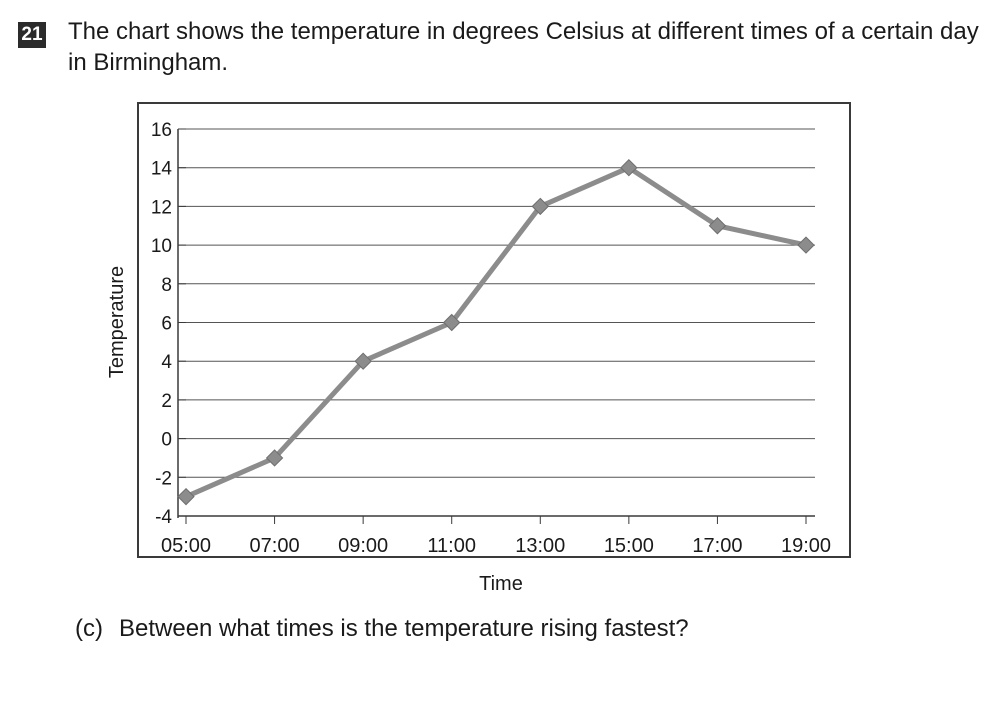  What do you see at coordinates (166, 401) in the screenshot?
I see `y-tick-label: 2` at bounding box center [166, 401].